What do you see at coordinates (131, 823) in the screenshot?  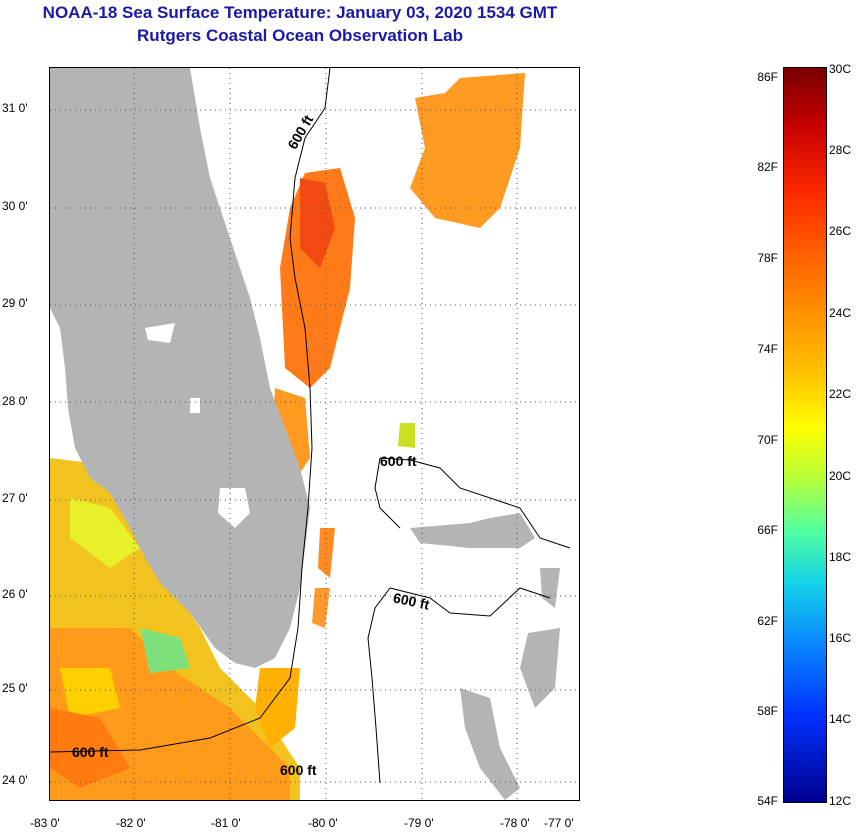 I see `lon-label-82: -82 0'` at bounding box center [131, 823].